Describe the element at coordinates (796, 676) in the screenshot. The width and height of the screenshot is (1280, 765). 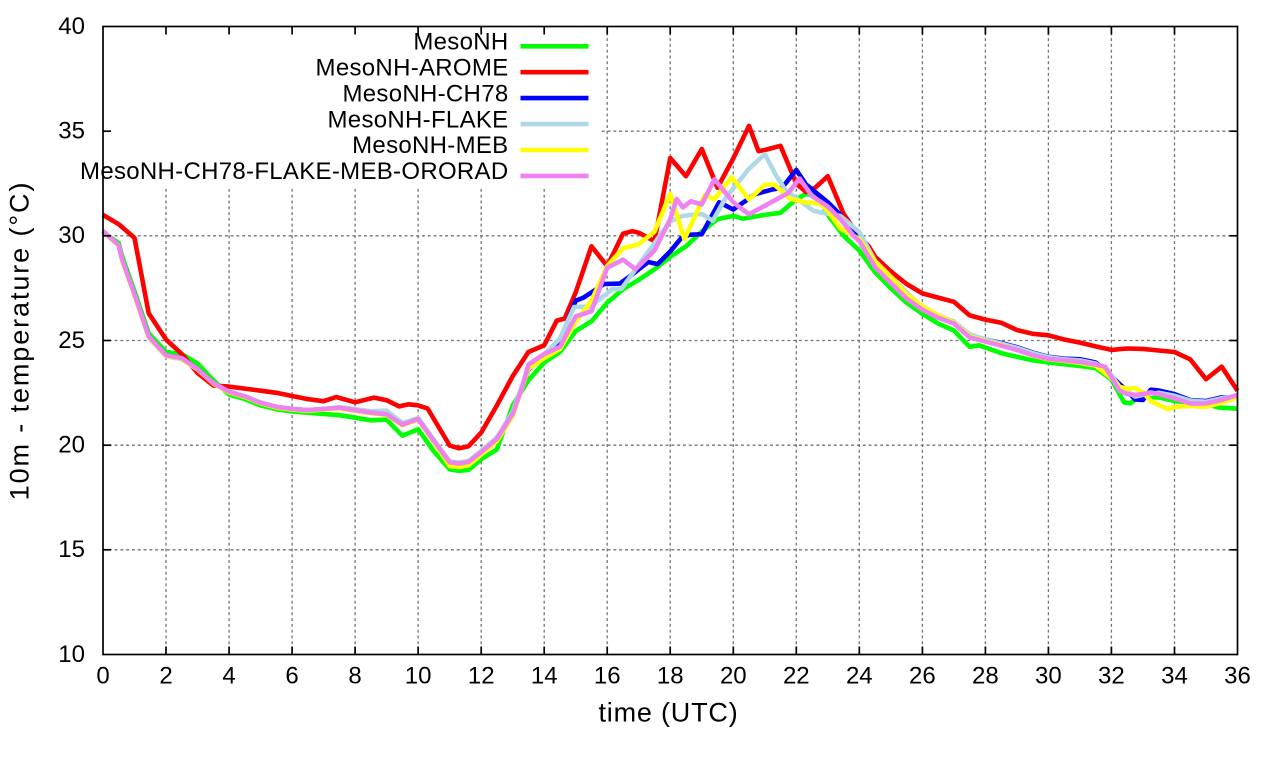
I see `svg-text: 22` at that location.